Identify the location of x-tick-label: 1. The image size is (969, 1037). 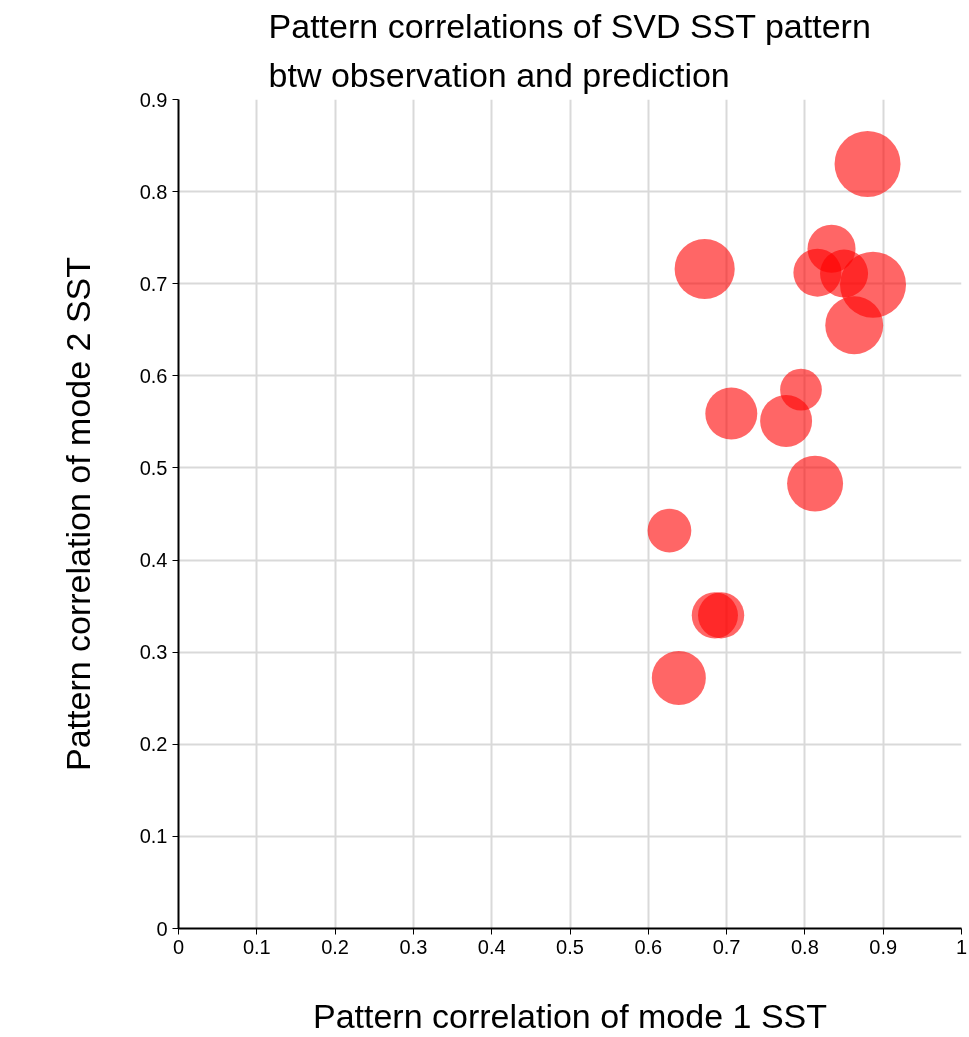
(961, 946).